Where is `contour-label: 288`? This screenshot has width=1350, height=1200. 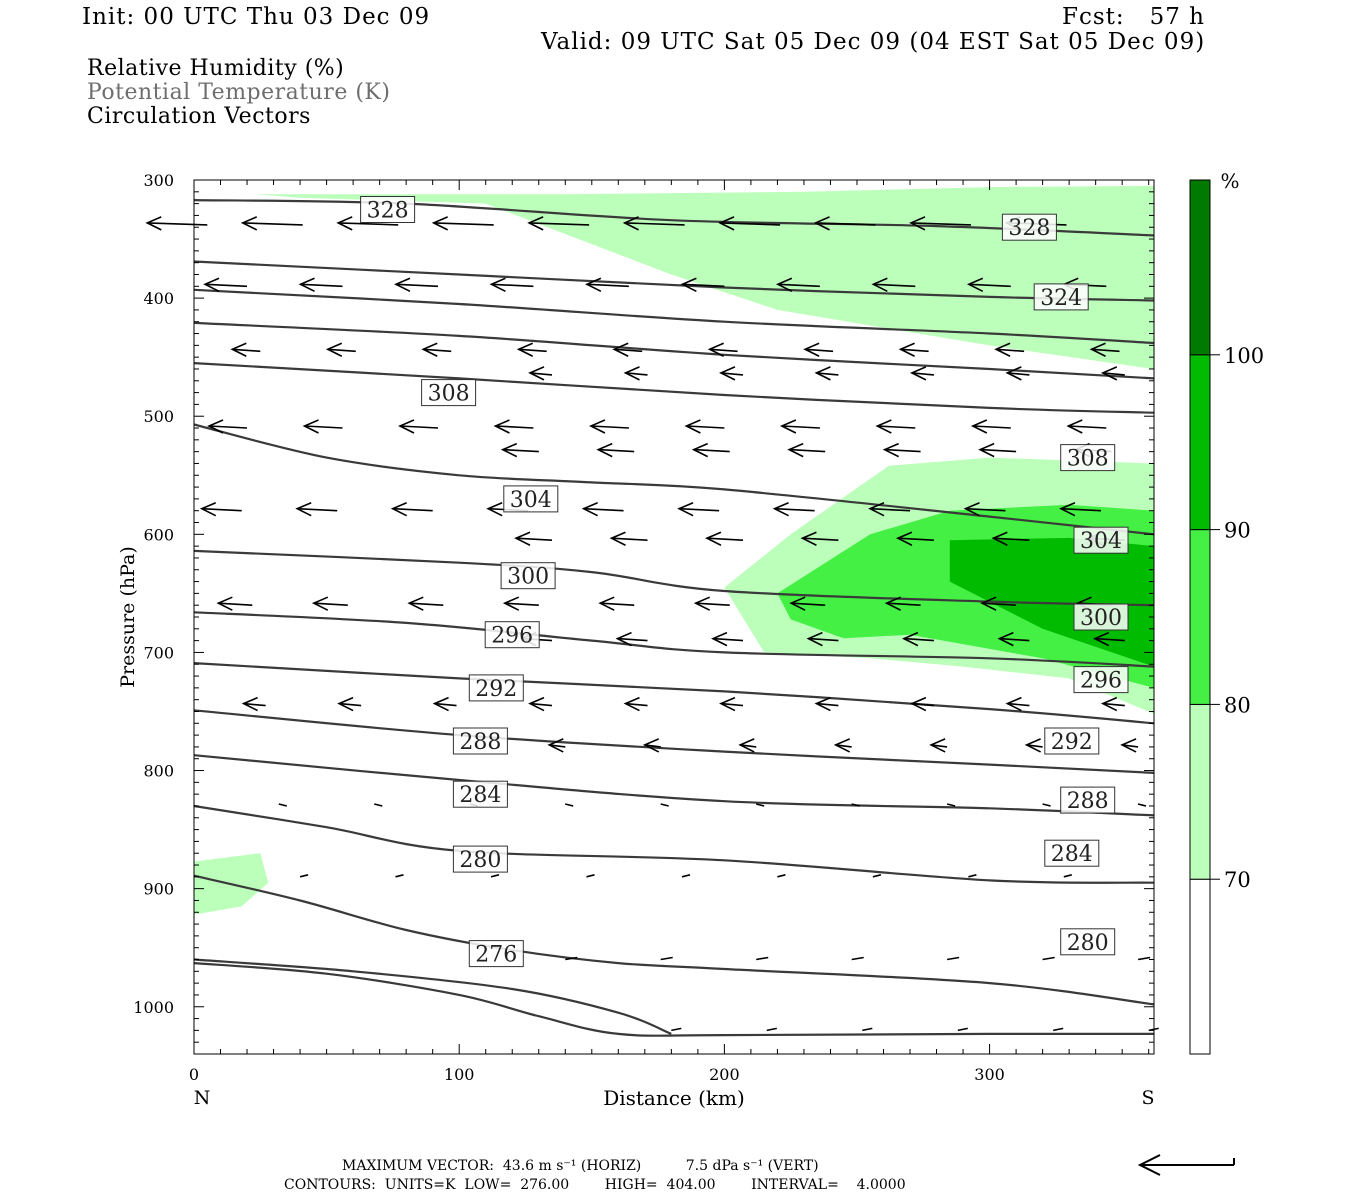 contour-label: 288 is located at coordinates (1088, 801).